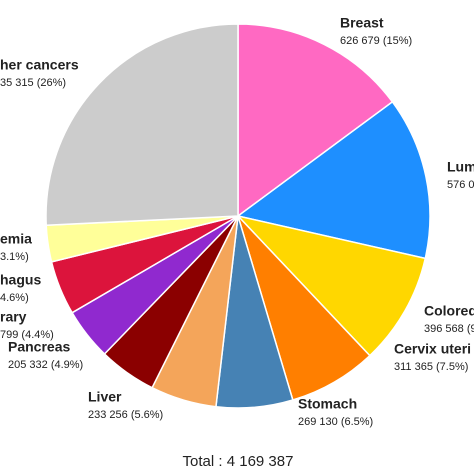 The image size is (474, 474). What do you see at coordinates (238, 461) in the screenshot?
I see `total-label: Total : 4 169 387` at bounding box center [238, 461].